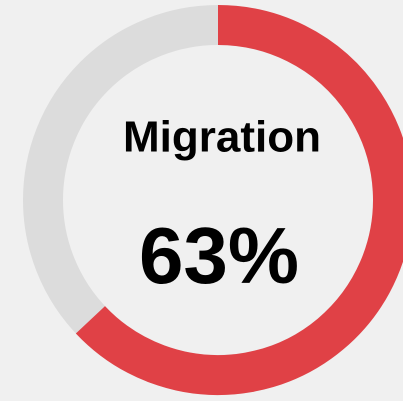  I want to click on chart-title: Migration, so click(222, 137).